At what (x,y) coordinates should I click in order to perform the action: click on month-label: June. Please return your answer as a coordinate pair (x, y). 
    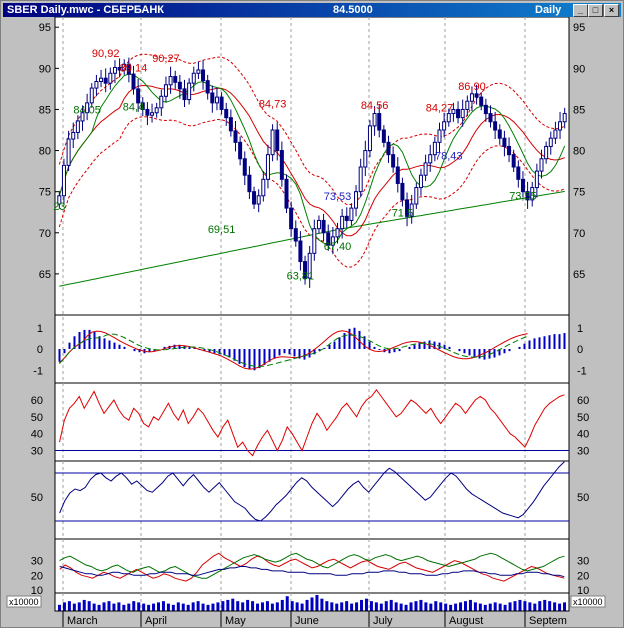
    Looking at the image, I should click on (307, 621).